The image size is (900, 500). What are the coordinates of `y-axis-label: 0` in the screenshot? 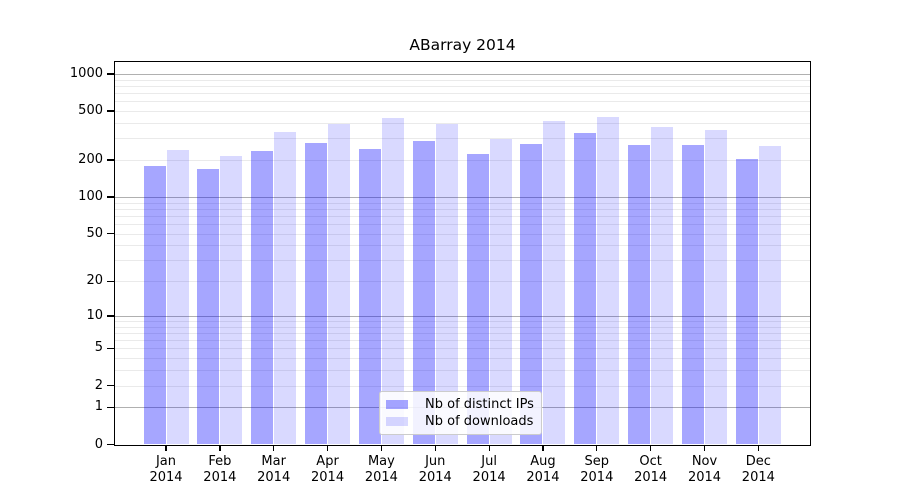 It's located at (98, 444).